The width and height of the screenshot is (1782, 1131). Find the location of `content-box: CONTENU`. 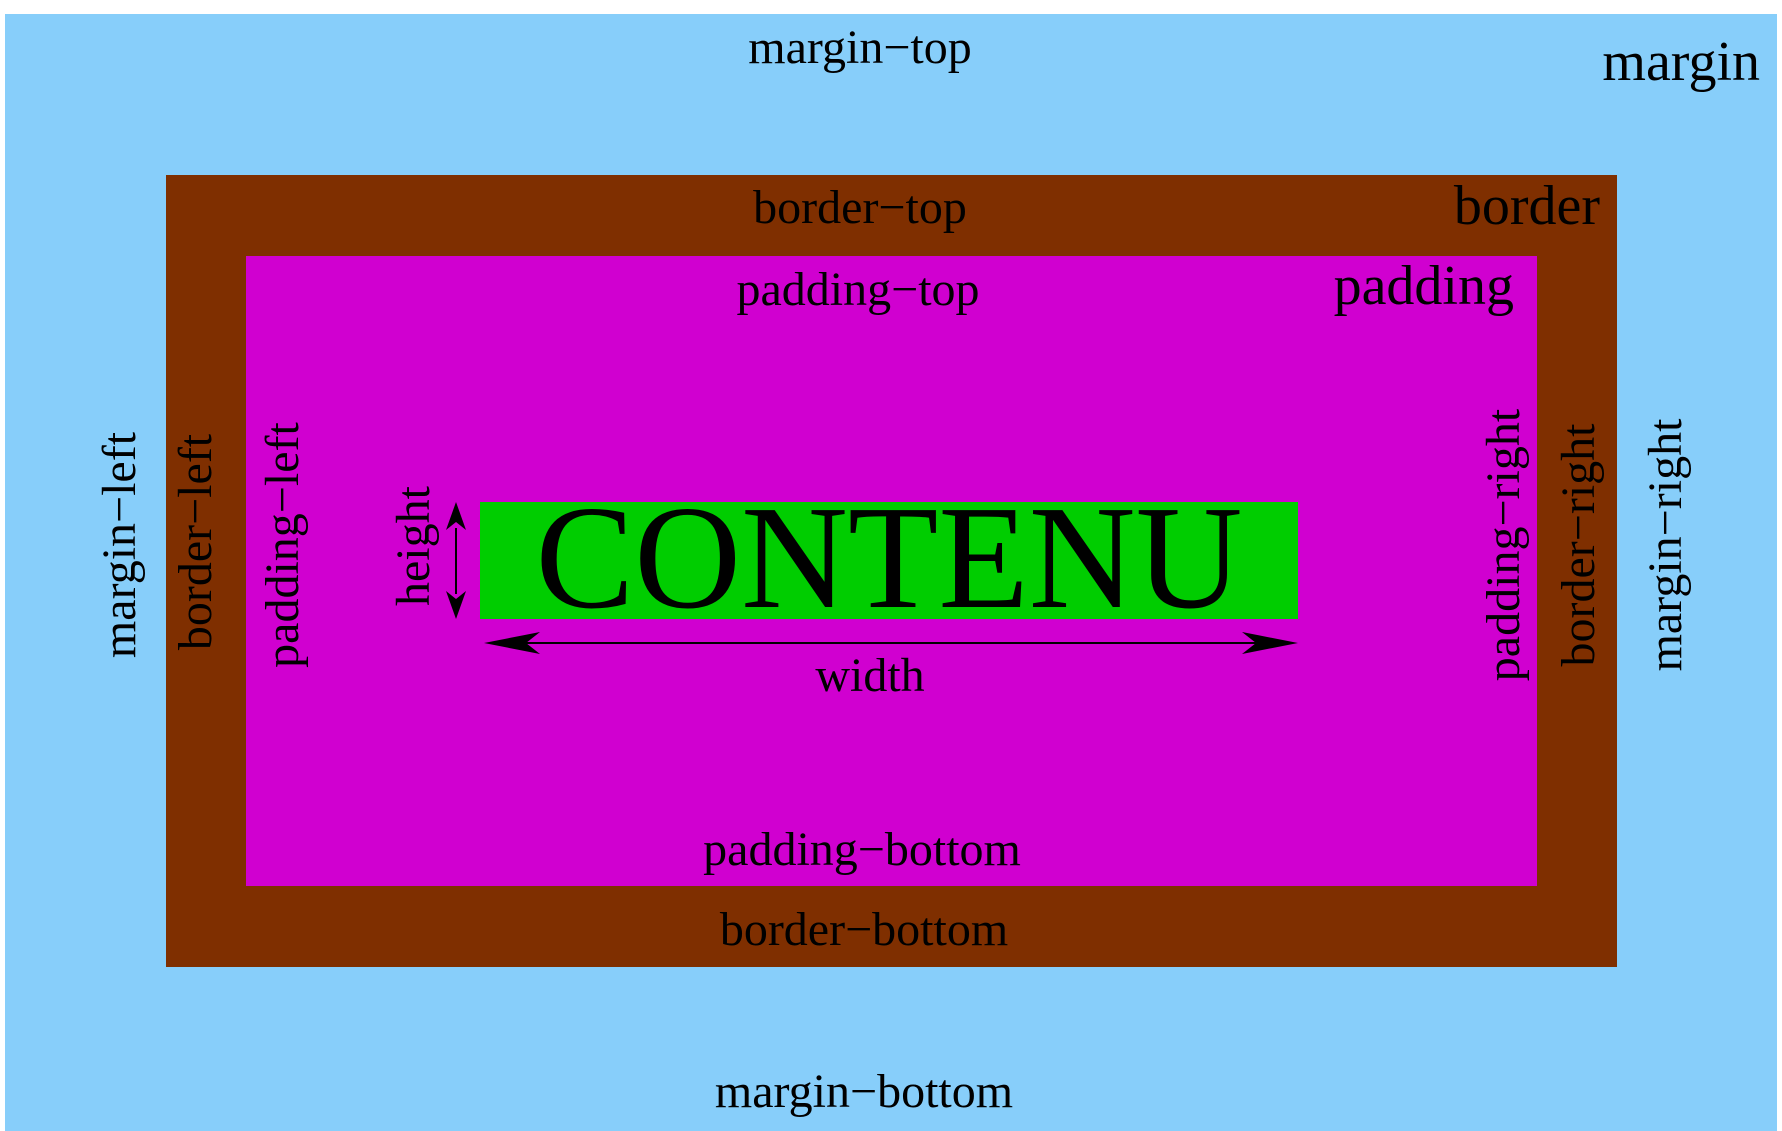

content-box: CONTENU is located at coordinates (889, 558).